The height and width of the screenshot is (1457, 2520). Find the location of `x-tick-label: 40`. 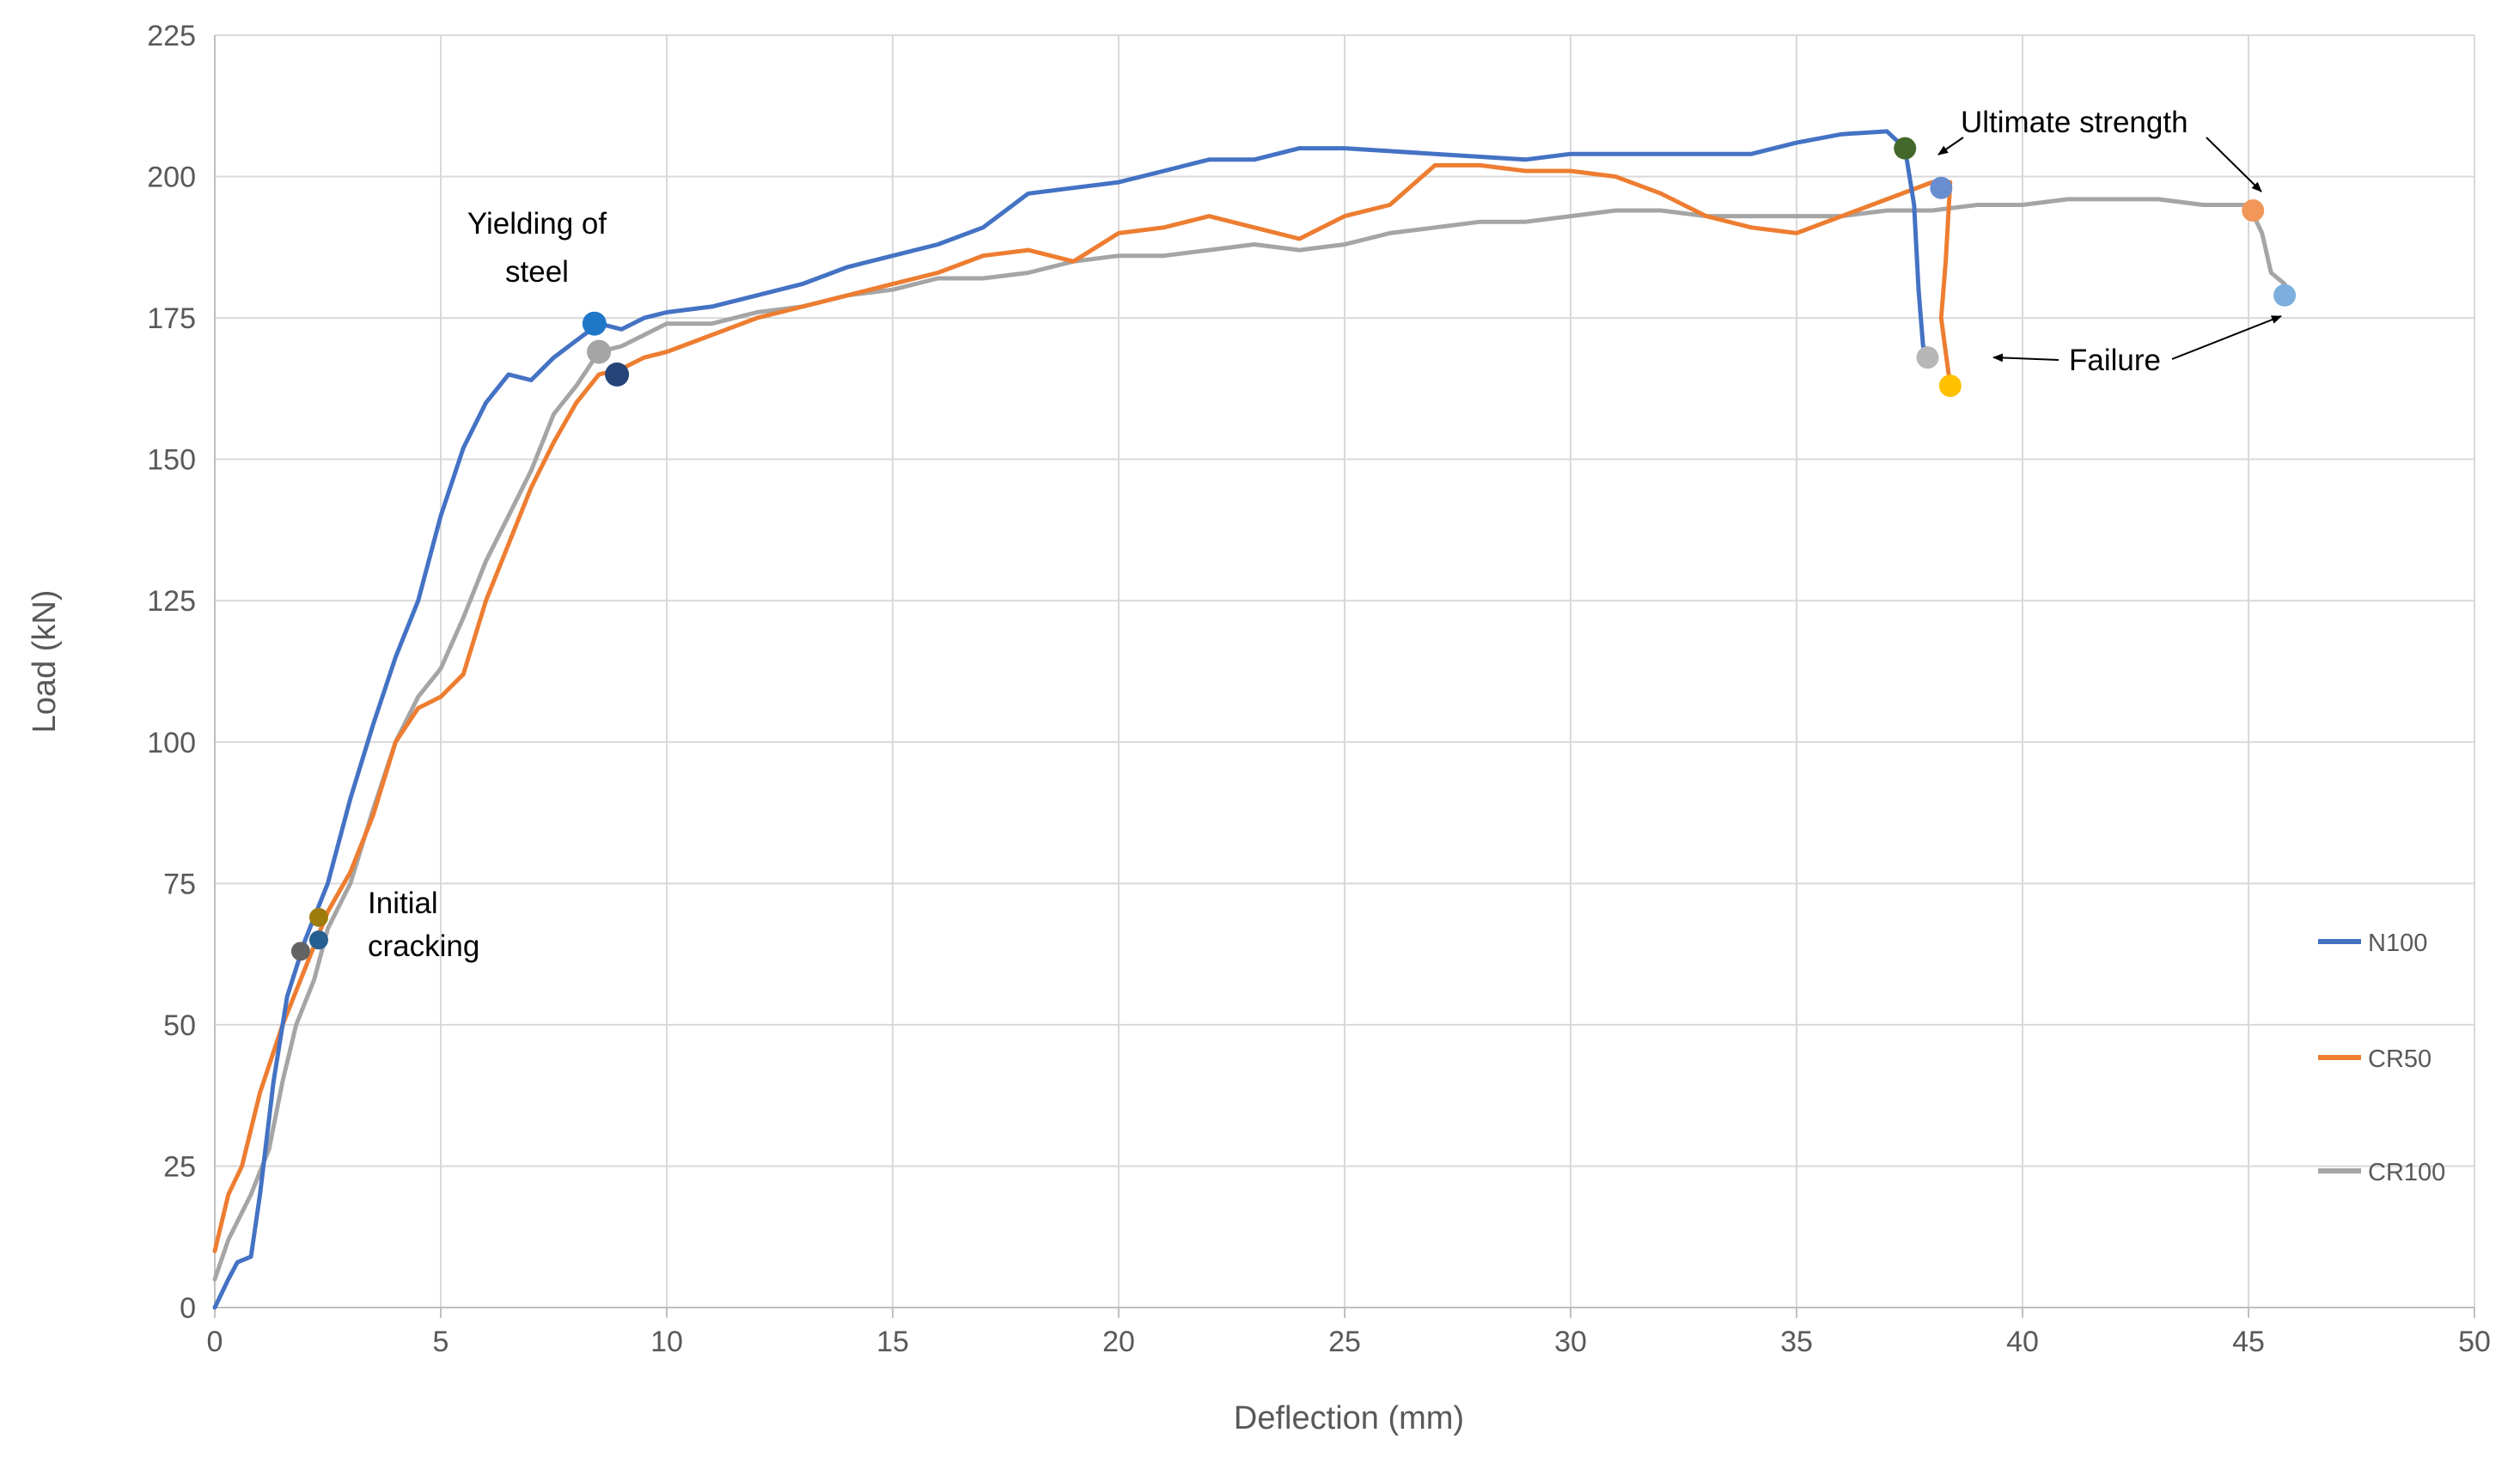

x-tick-label: 40 is located at coordinates (2022, 1342).